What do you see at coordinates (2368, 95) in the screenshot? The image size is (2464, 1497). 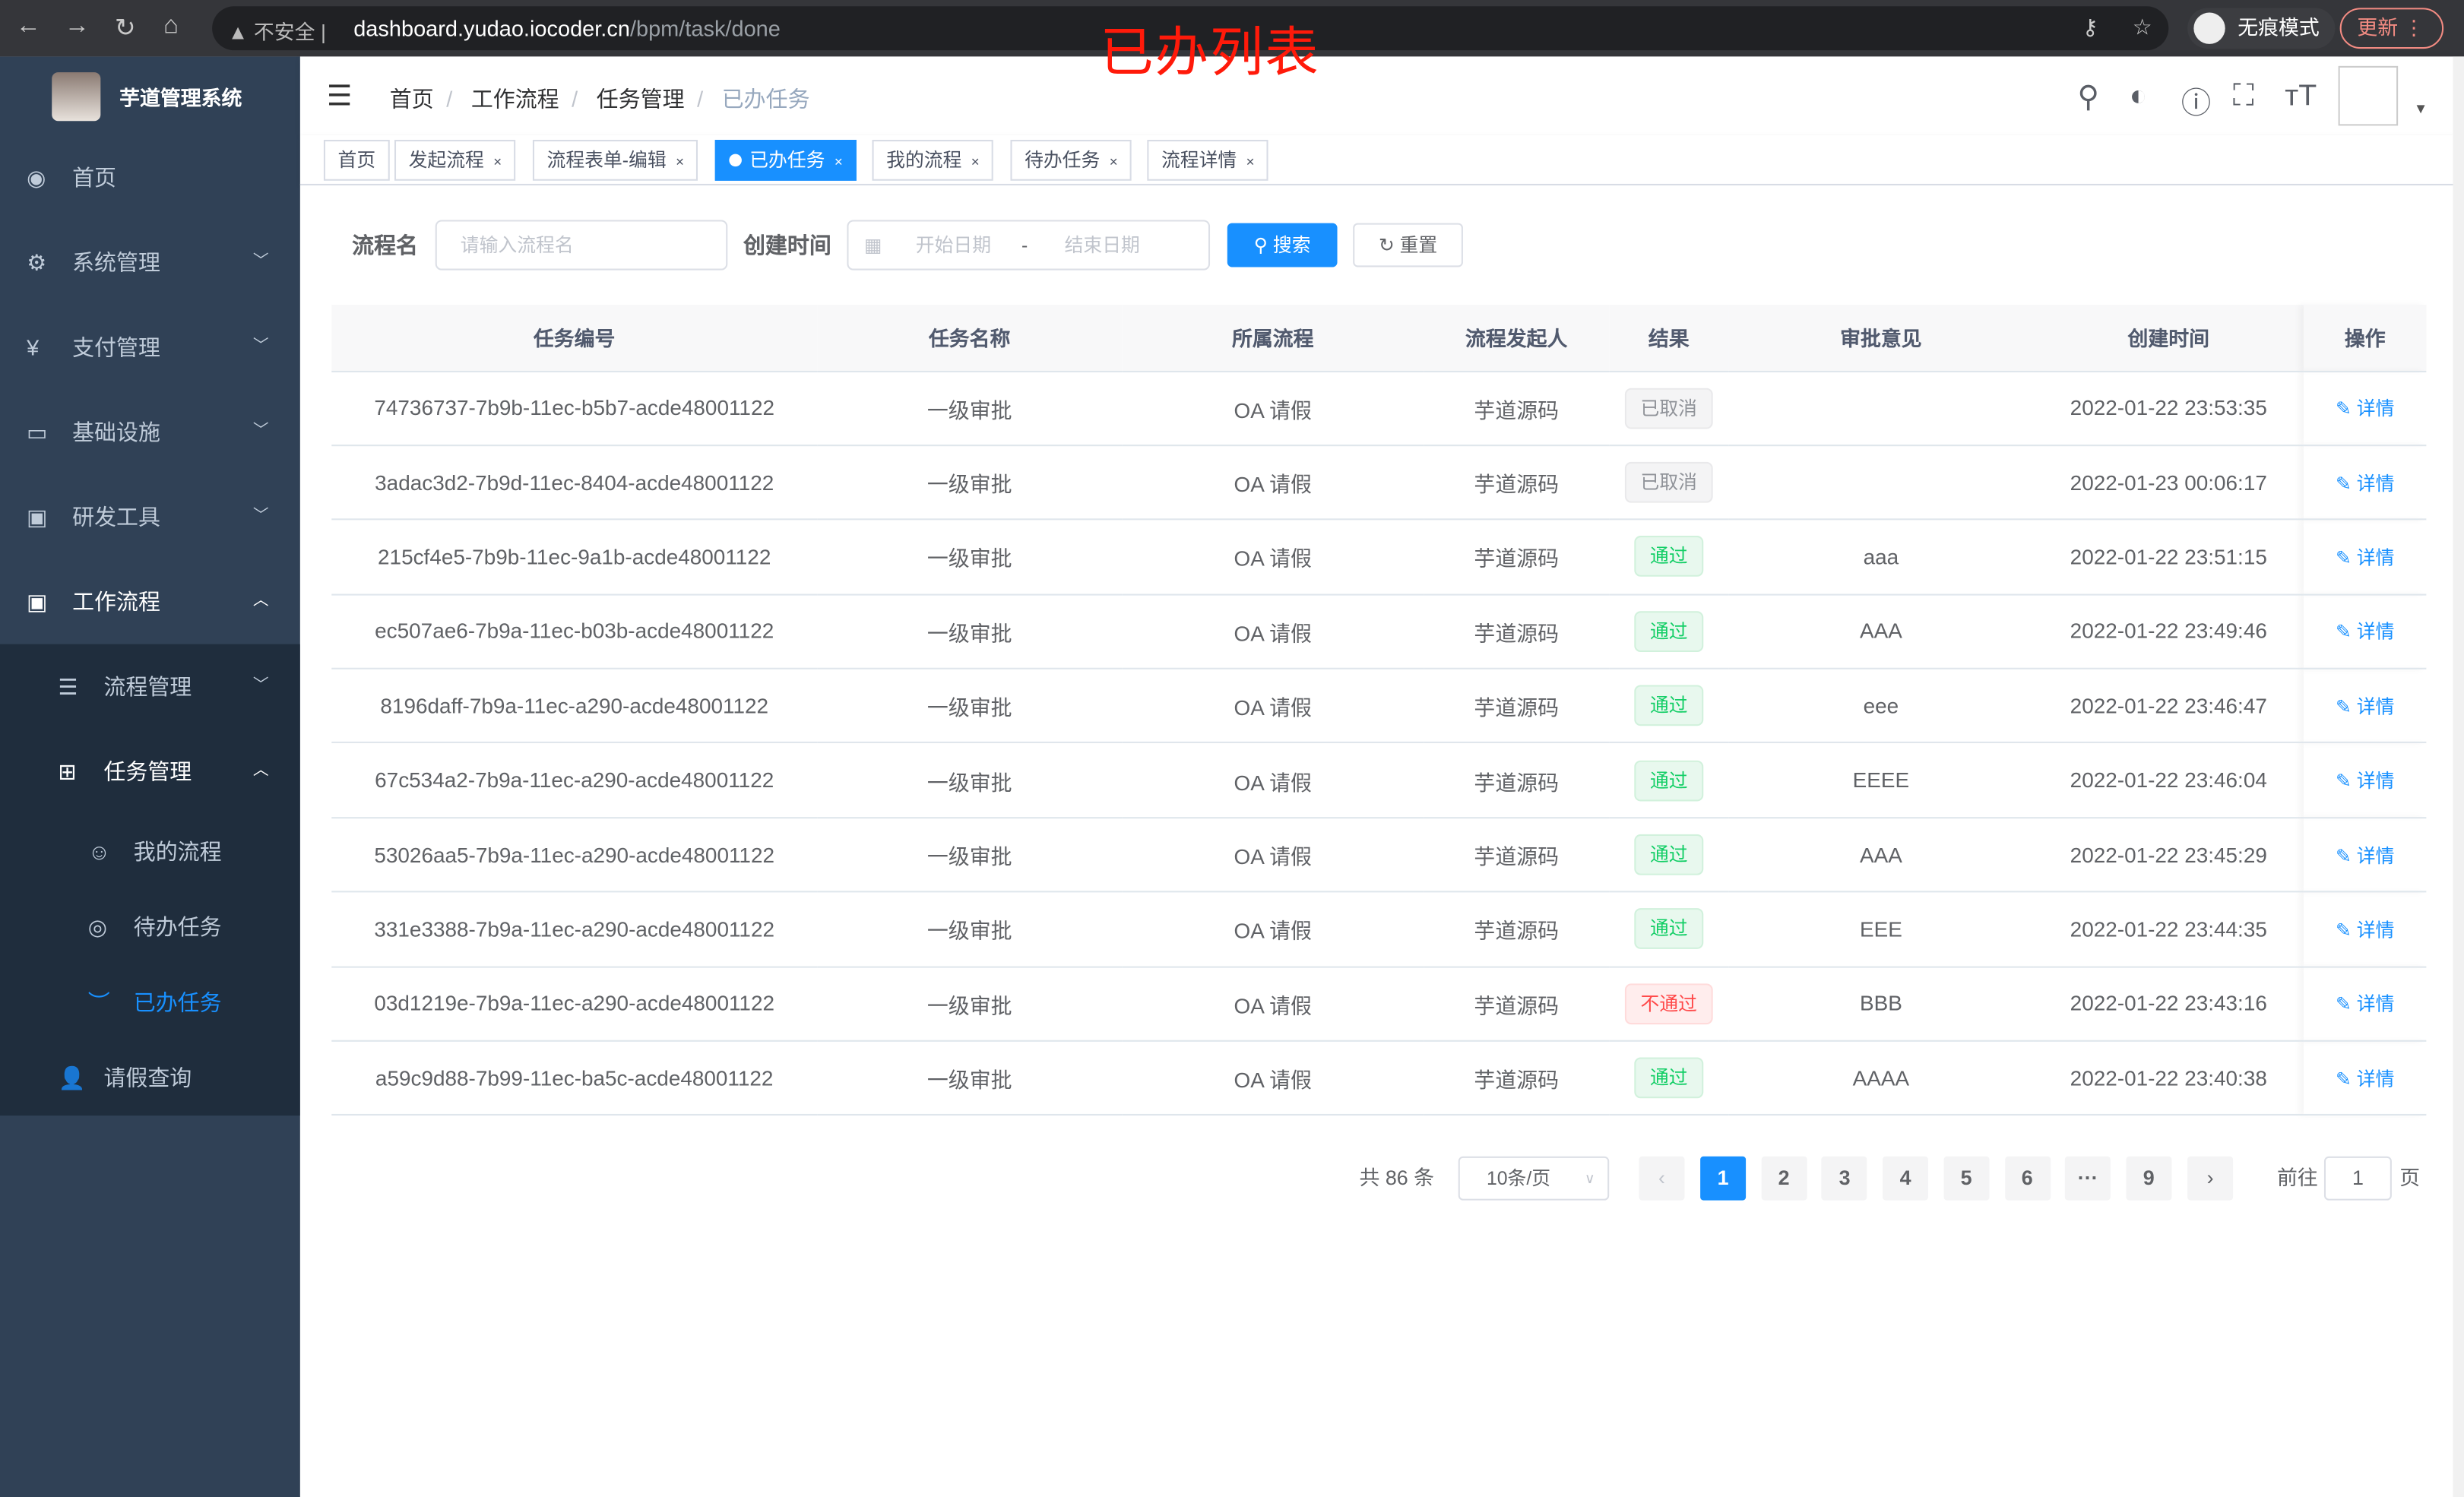 I see `avatar` at bounding box center [2368, 95].